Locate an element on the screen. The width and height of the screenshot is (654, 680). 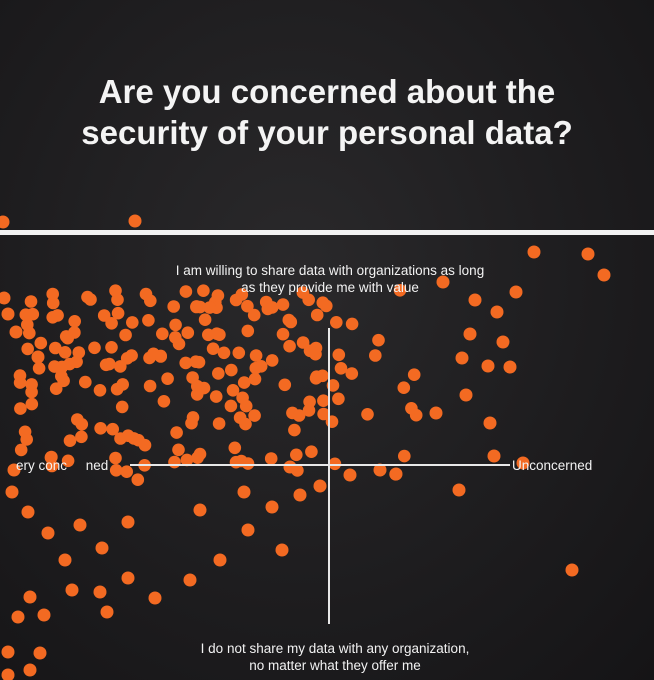
poster-title-line-1: Are you concerned about the is located at coordinates (327, 91).